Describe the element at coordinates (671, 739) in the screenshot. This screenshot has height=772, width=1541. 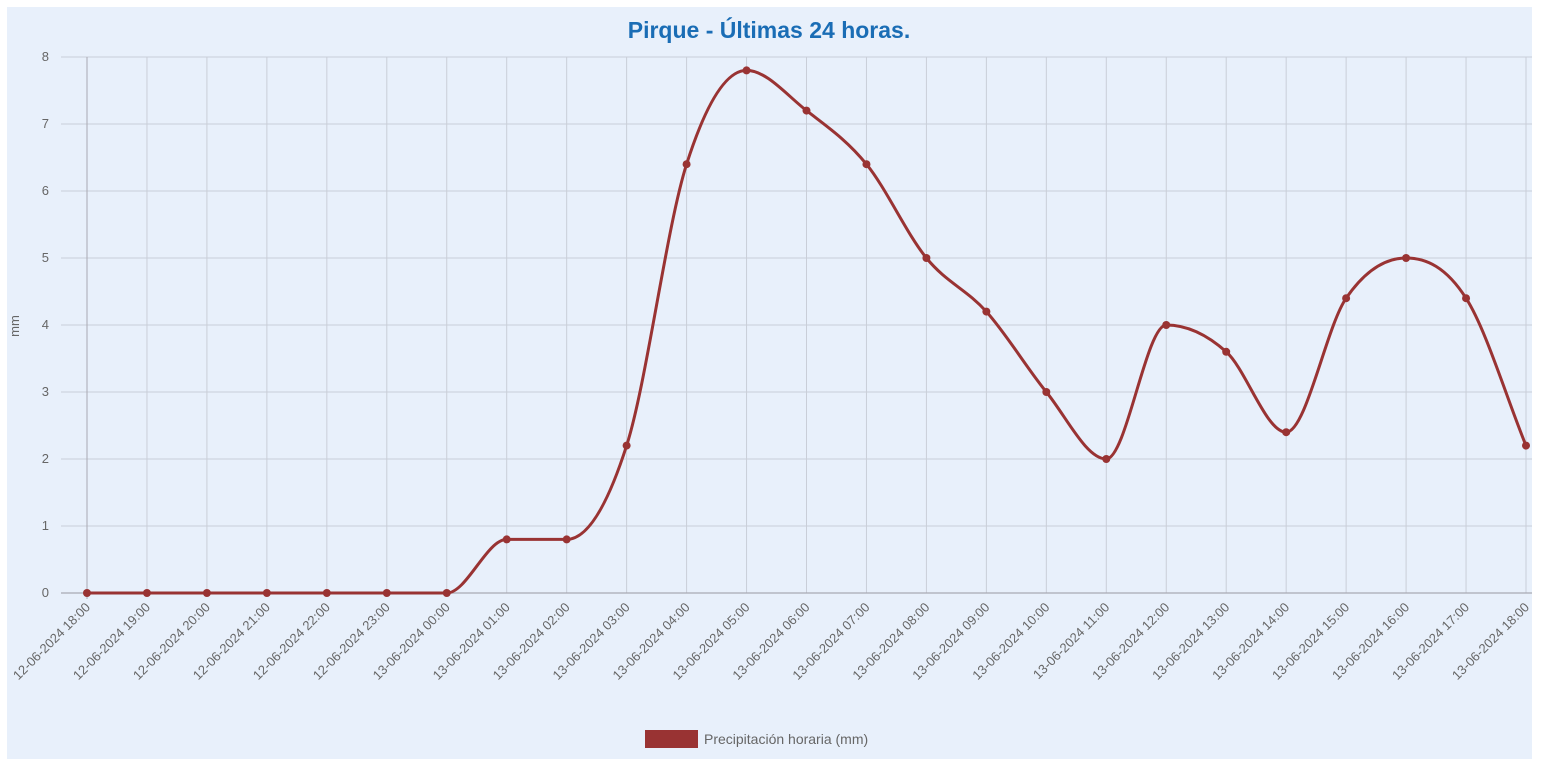
I see `legend-swatch` at that location.